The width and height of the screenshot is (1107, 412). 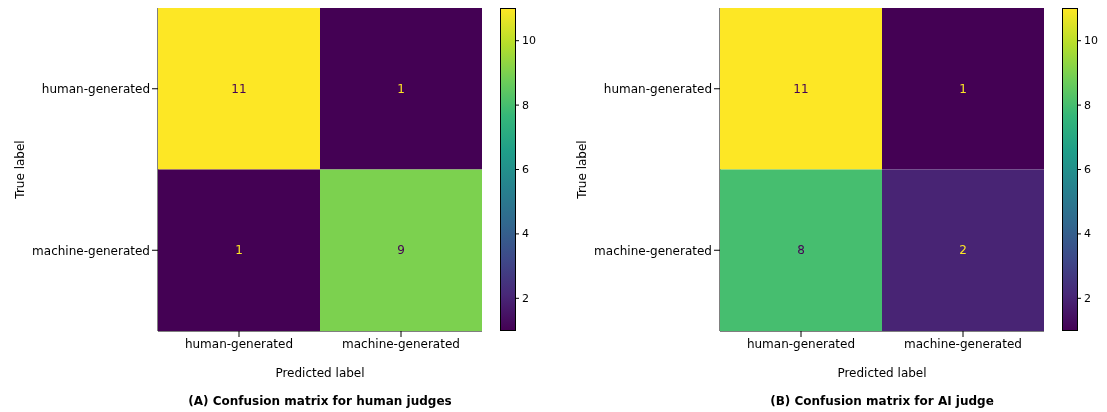 I want to click on data-label: 8, so click(x=801, y=250).